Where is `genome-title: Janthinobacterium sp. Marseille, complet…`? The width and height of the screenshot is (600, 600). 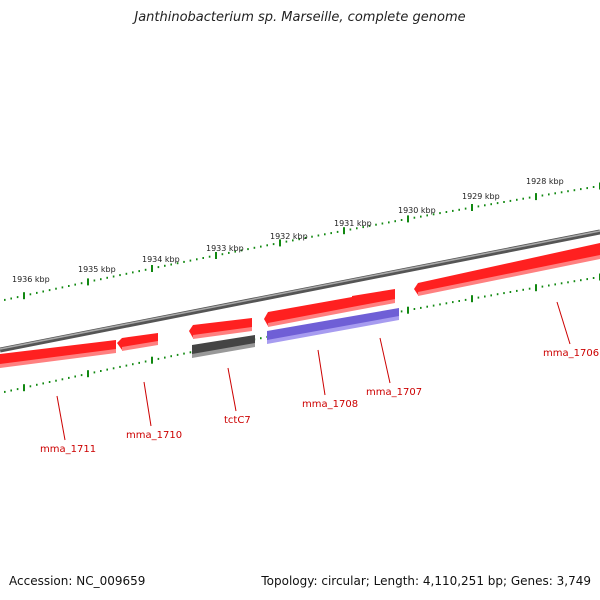 genome-title: Janthinobacterium sp. Marseille, complet… is located at coordinates (300, 17).